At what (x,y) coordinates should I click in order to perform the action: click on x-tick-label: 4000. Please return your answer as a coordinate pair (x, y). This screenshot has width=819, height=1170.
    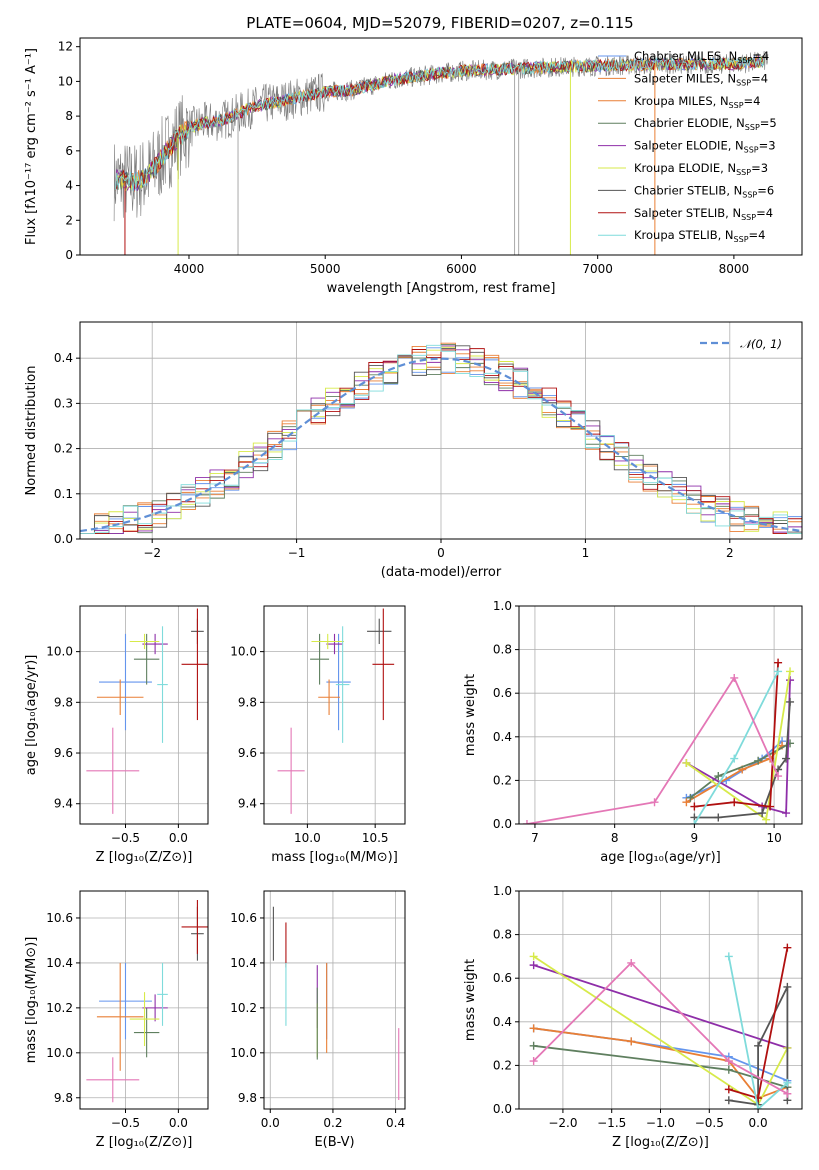
    Looking at the image, I should click on (189, 269).